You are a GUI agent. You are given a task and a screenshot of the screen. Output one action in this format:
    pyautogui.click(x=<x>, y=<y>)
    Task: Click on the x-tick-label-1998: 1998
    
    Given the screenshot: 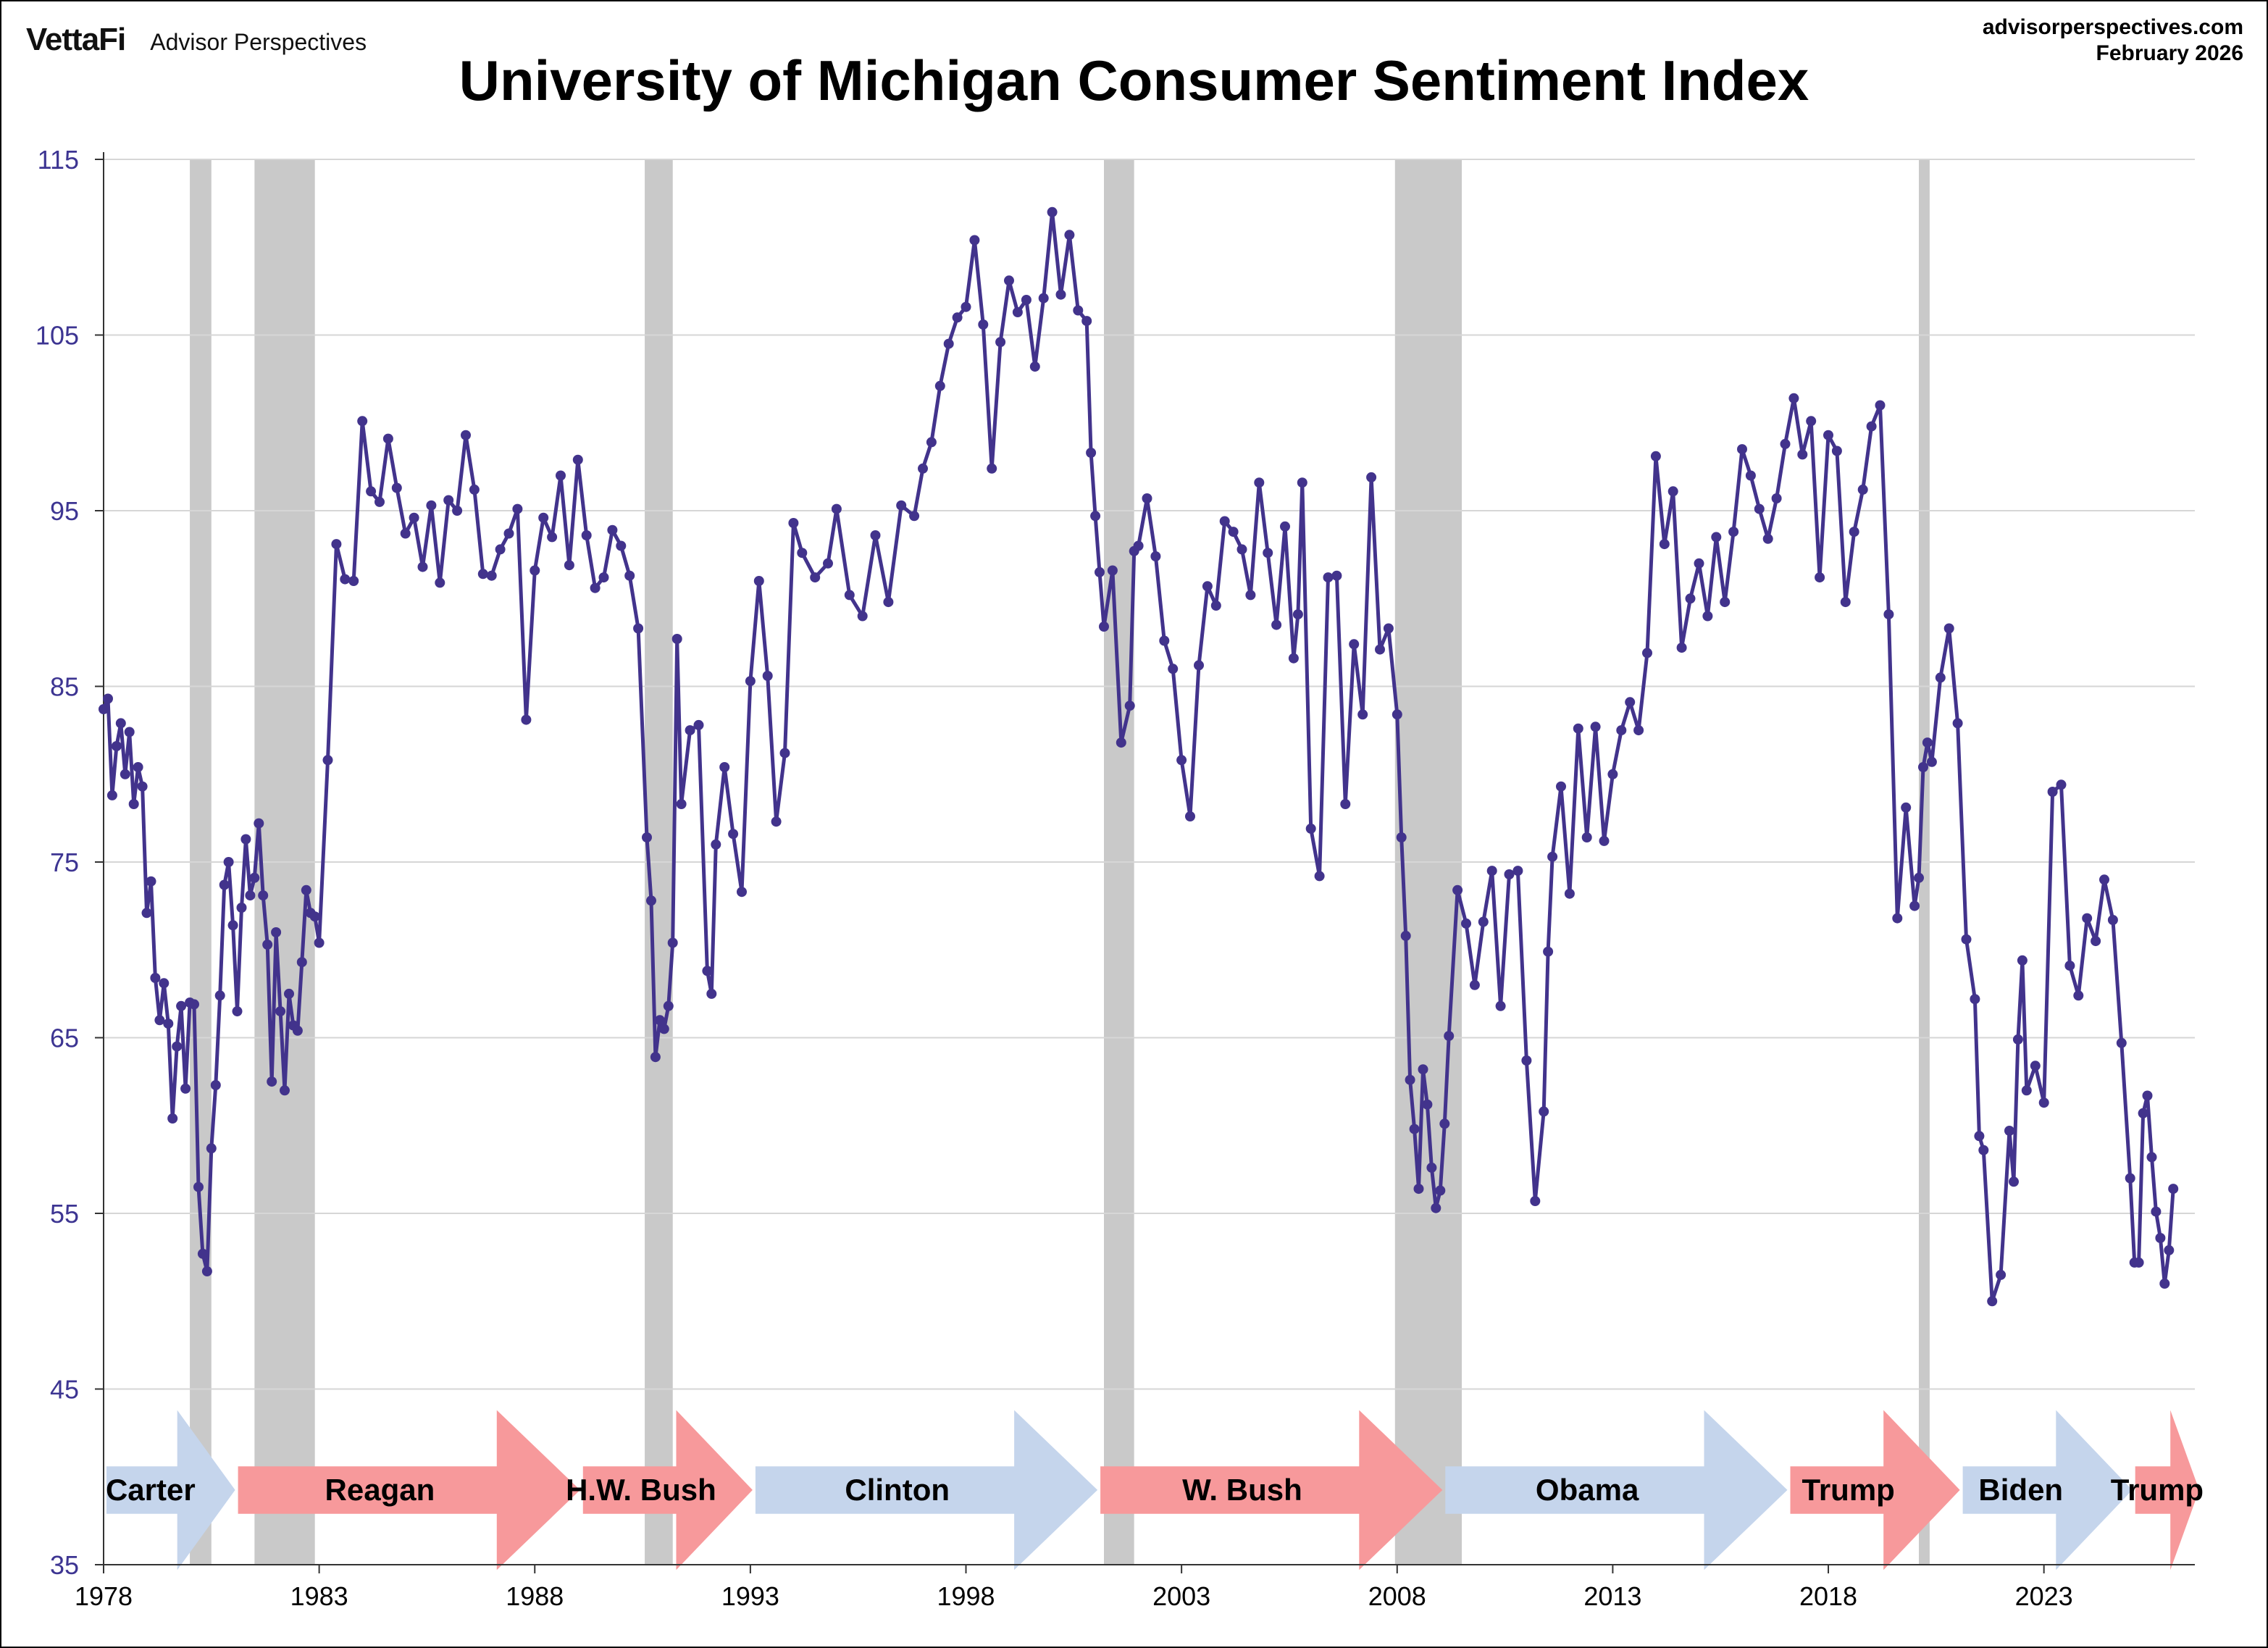 What is the action you would take?
    pyautogui.click(x=966, y=1596)
    